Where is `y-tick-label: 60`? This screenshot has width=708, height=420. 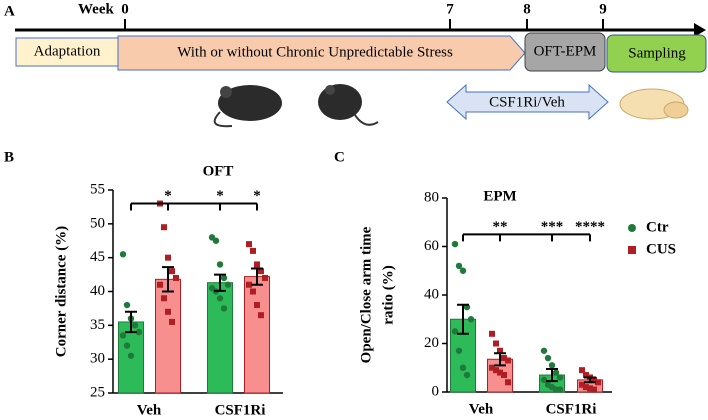 y-tick-label: 60 is located at coordinates (431, 246).